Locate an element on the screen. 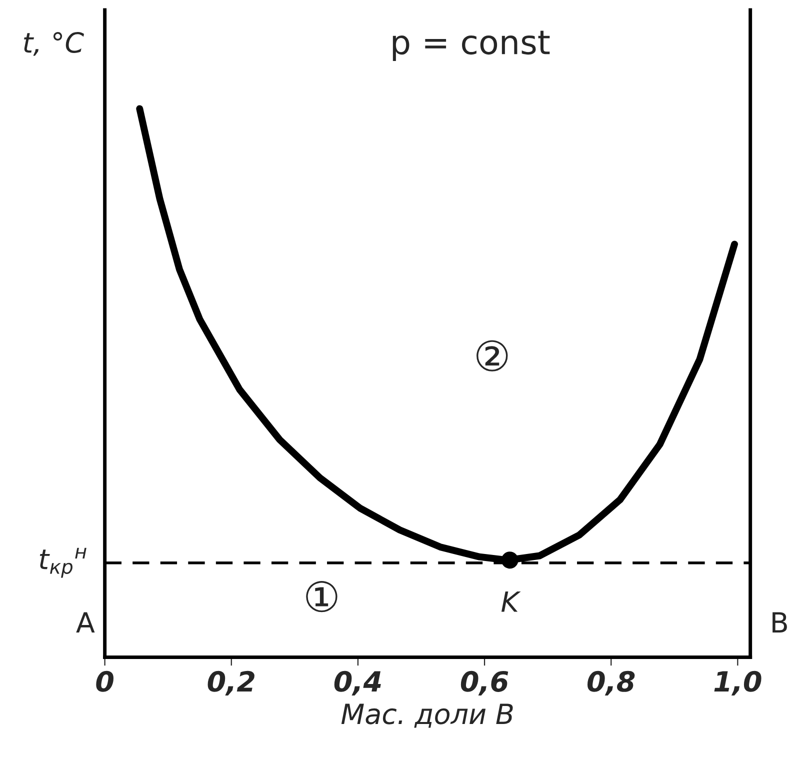 The width and height of the screenshot is (794, 766). x-axis-title: Мас. доли B is located at coordinates (427, 716).